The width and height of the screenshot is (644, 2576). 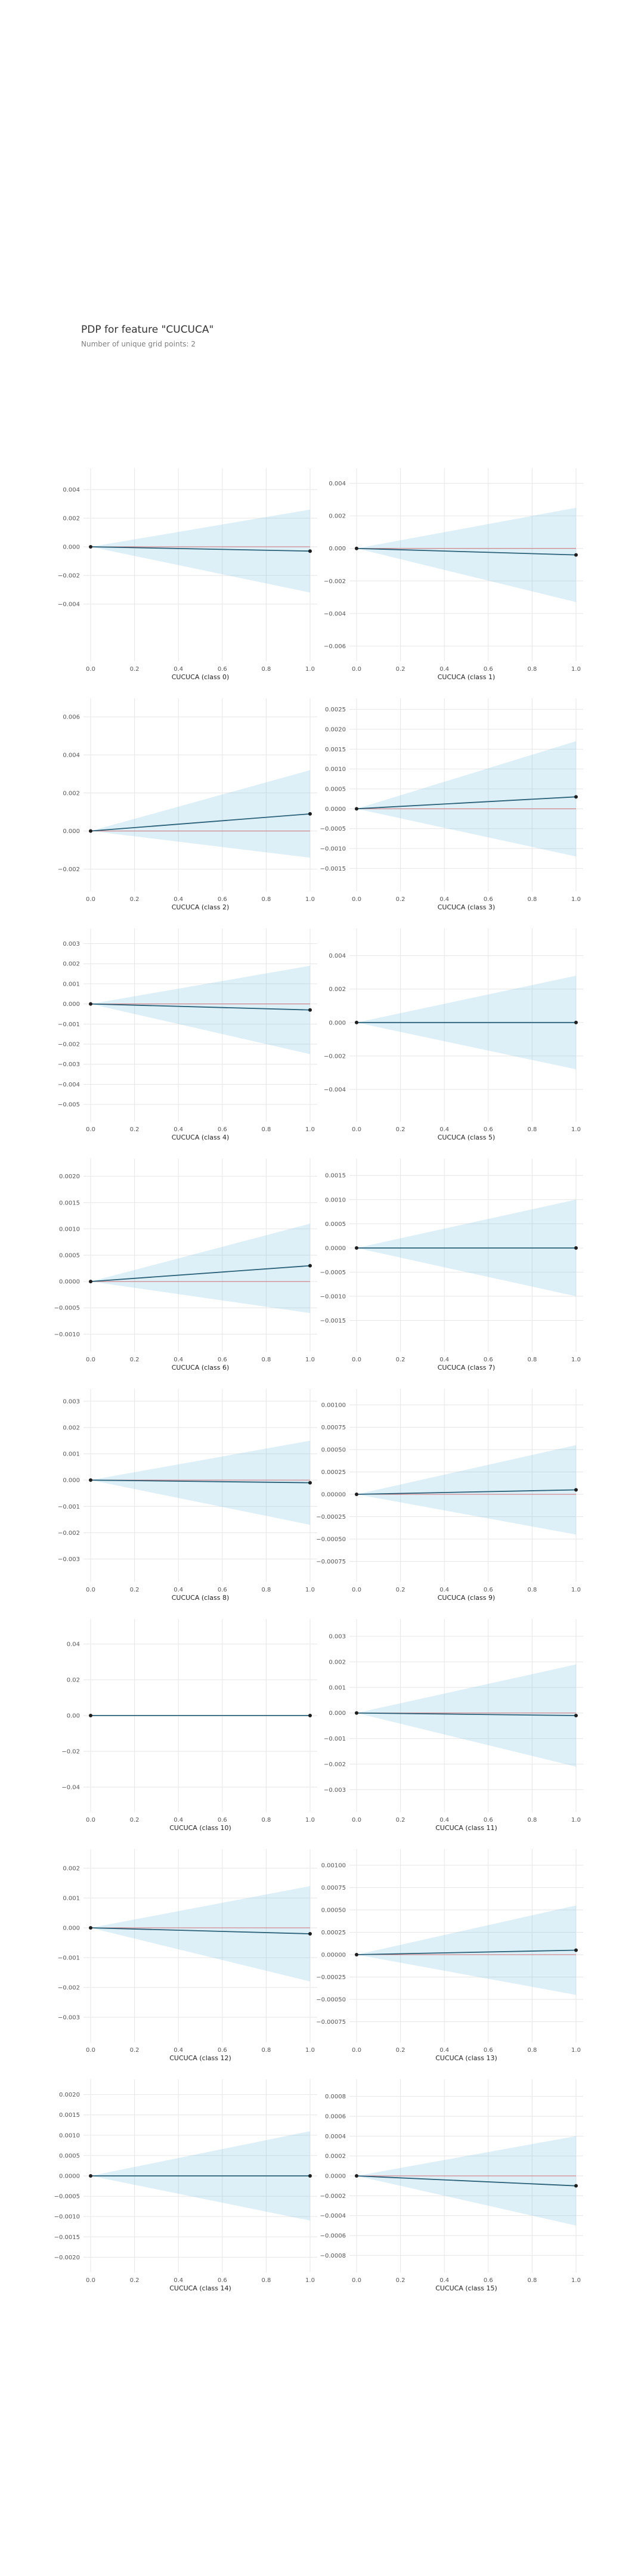 What do you see at coordinates (331, 2000) in the screenshot?
I see `y-tick-label: −0.00050` at bounding box center [331, 2000].